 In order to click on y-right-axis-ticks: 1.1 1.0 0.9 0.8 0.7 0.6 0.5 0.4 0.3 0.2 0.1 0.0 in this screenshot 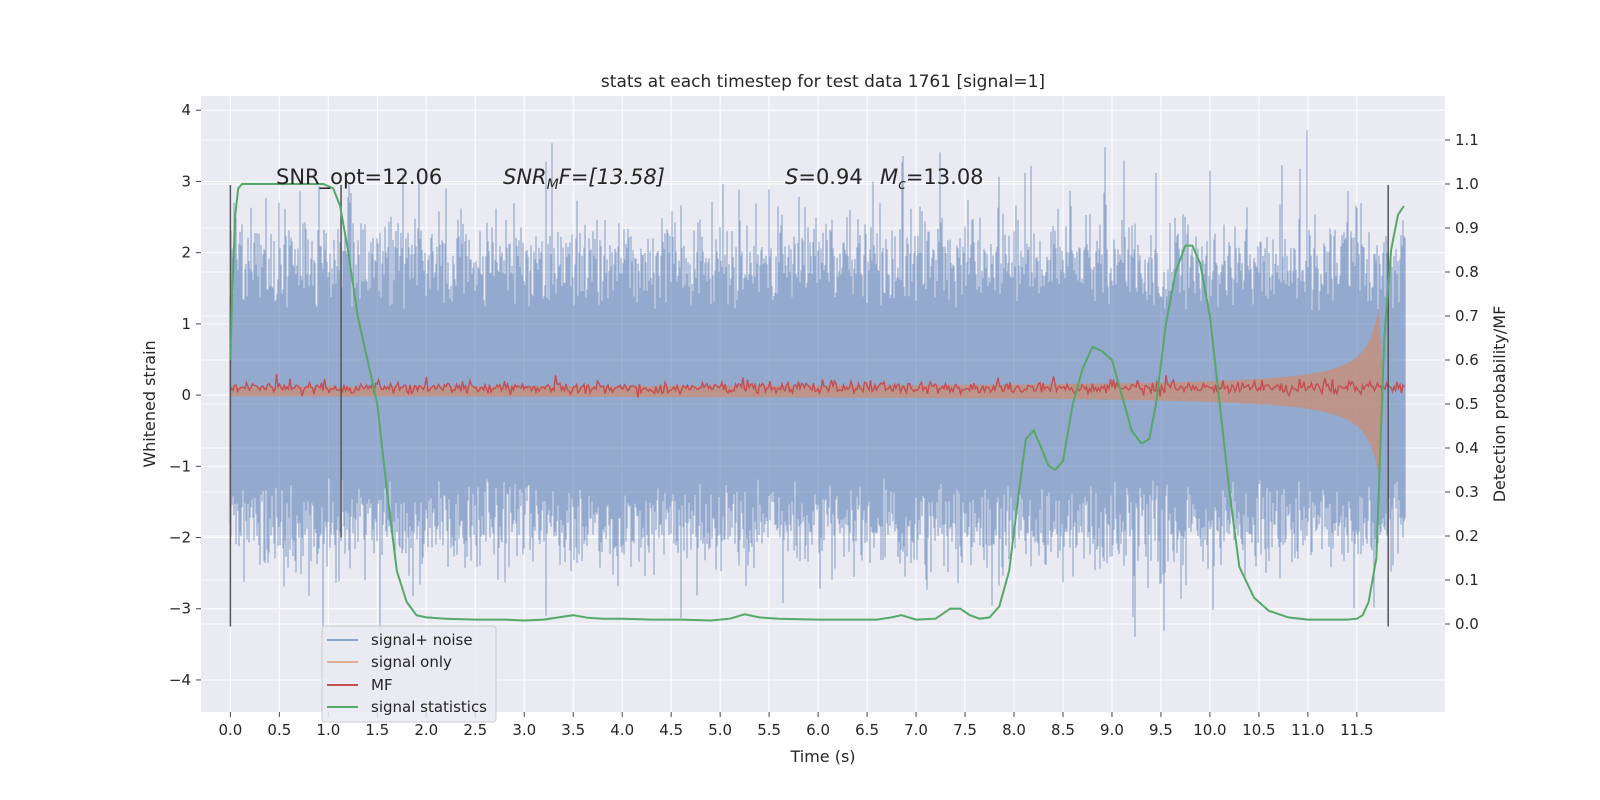, I will do `click(1462, 382)`.